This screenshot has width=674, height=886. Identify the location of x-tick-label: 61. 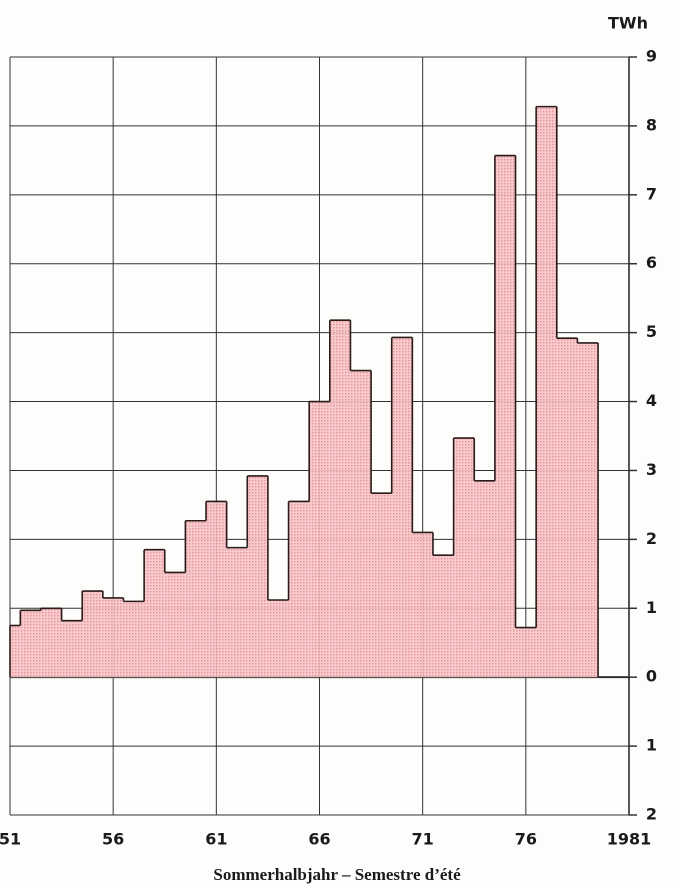
(216, 839).